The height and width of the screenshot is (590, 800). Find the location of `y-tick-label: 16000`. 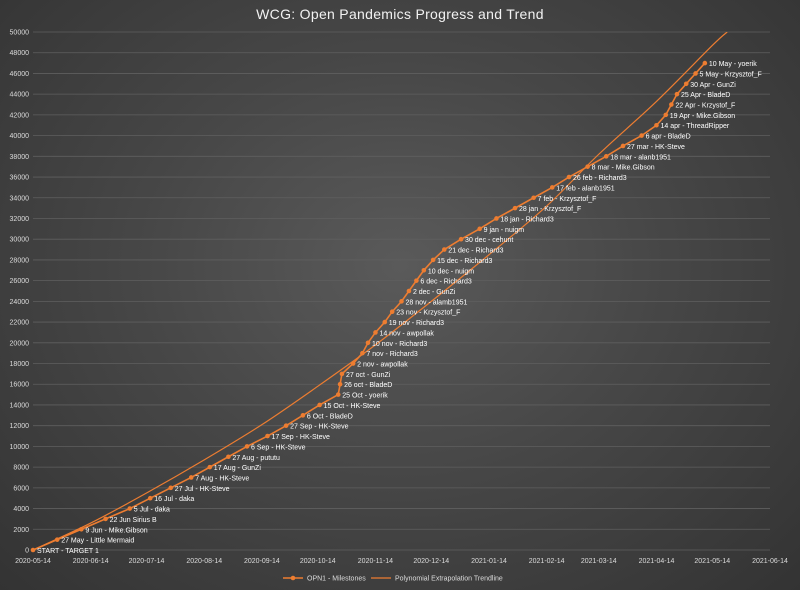

y-tick-label: 16000 is located at coordinates (20, 385).